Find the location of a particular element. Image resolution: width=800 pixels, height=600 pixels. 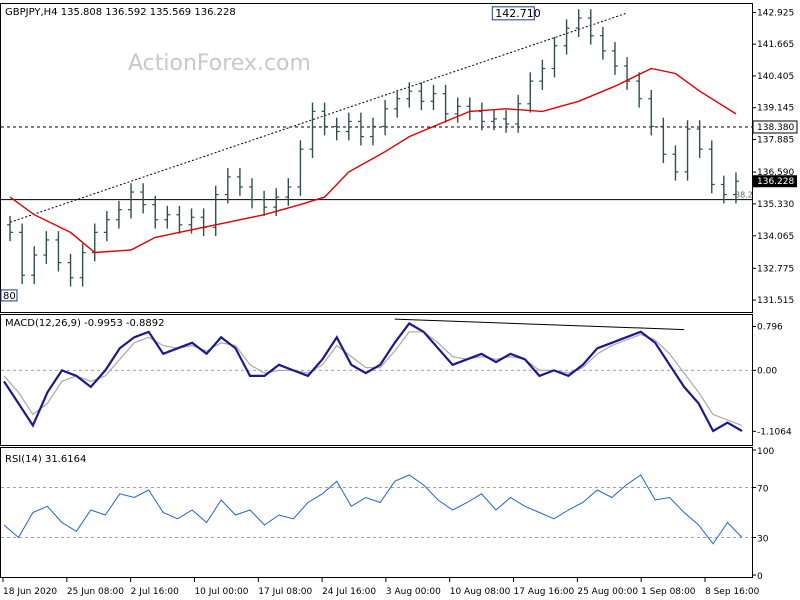

price-axis-label: 137.885 is located at coordinates (775, 140).